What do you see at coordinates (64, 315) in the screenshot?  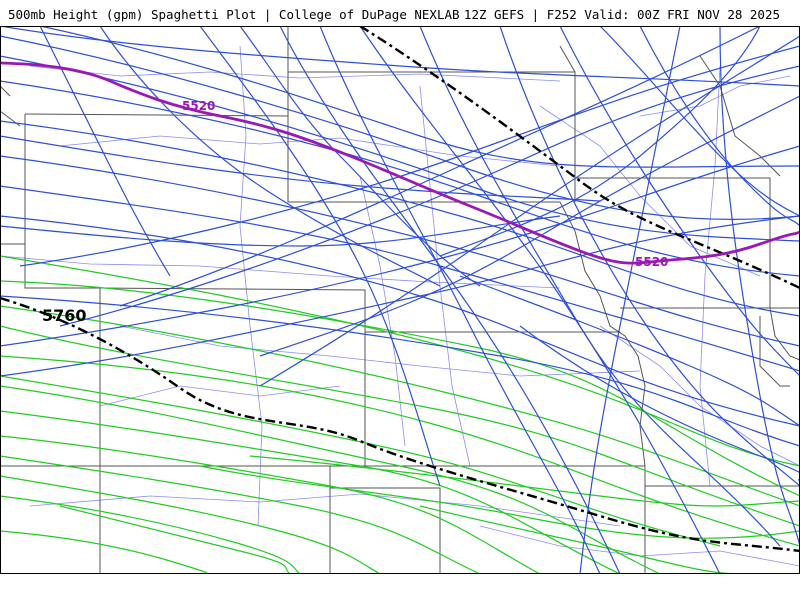 I see `contour-label-5760: 5760` at bounding box center [64, 315].